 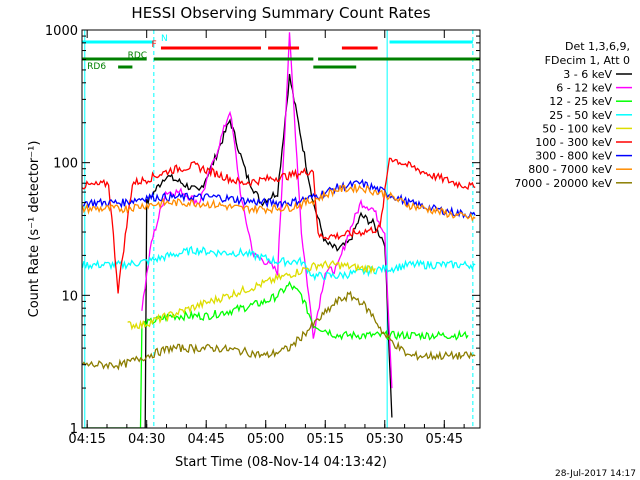 What do you see at coordinates (65, 164) in the screenshot?
I see `y-tick-label: 100` at bounding box center [65, 164].